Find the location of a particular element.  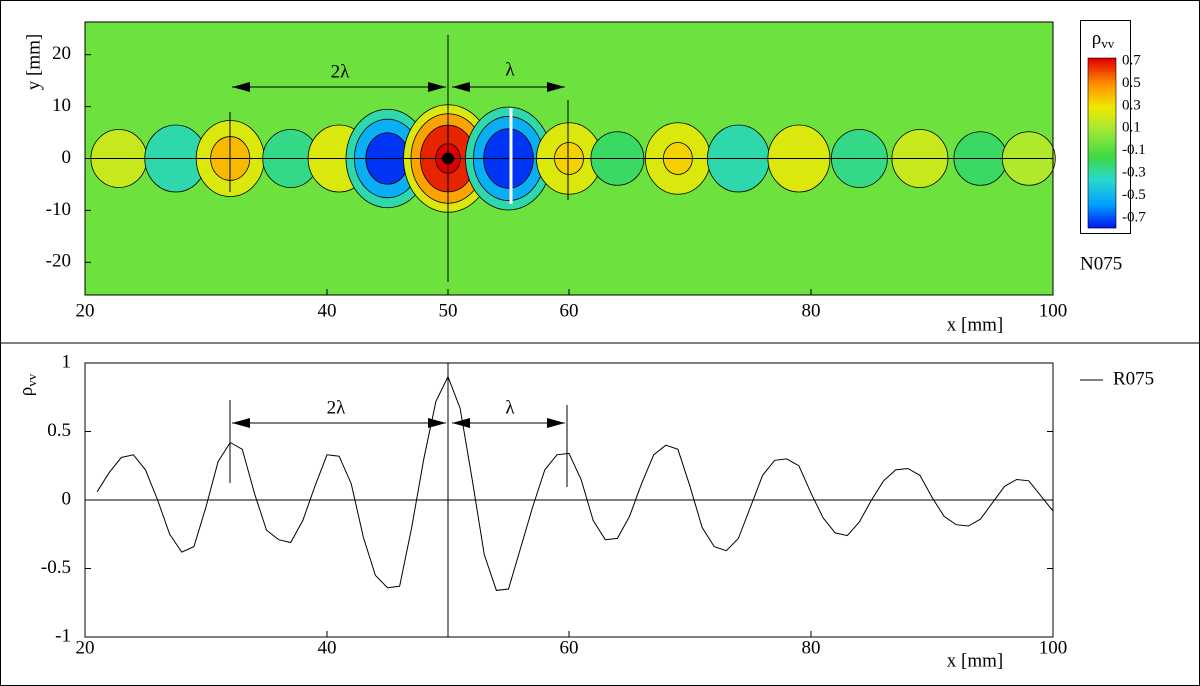

panel-label: N075 is located at coordinates (1101, 263).